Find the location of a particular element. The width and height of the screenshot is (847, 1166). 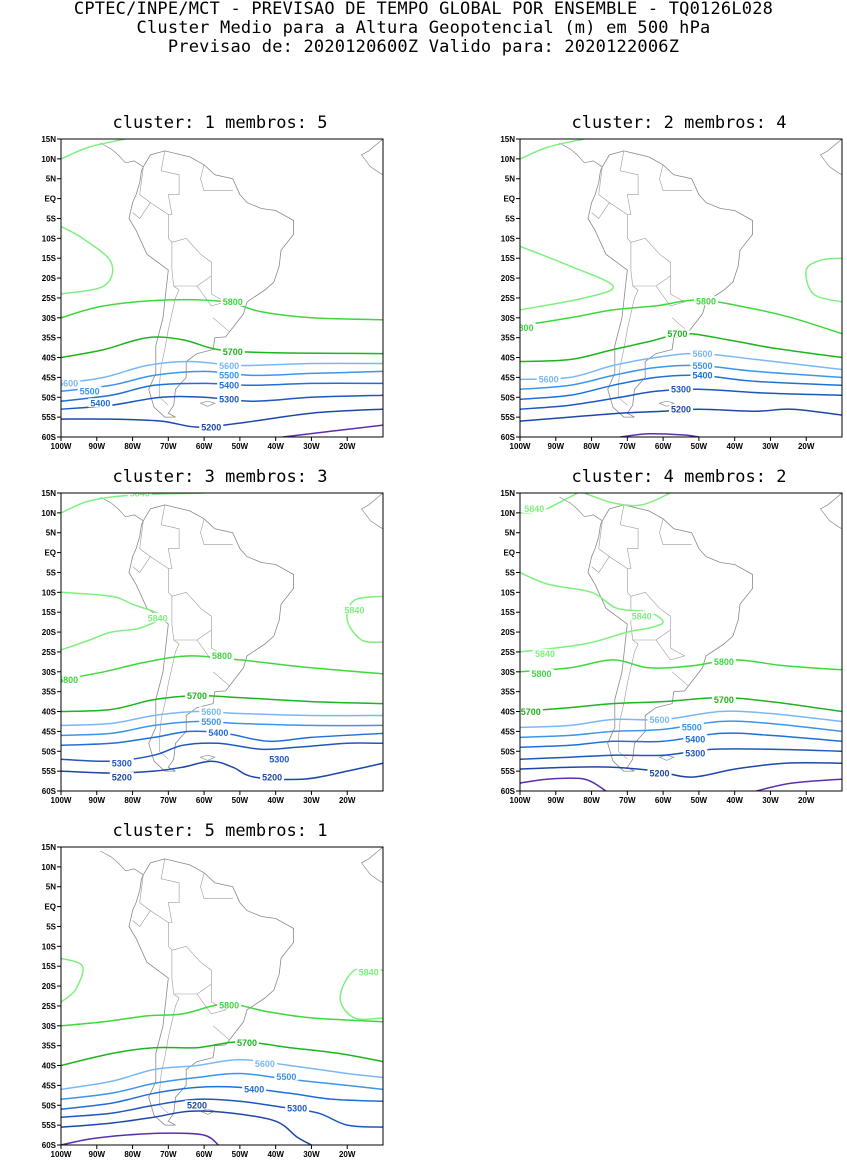

lat-tick-label: 10N is located at coordinates (48, 867).